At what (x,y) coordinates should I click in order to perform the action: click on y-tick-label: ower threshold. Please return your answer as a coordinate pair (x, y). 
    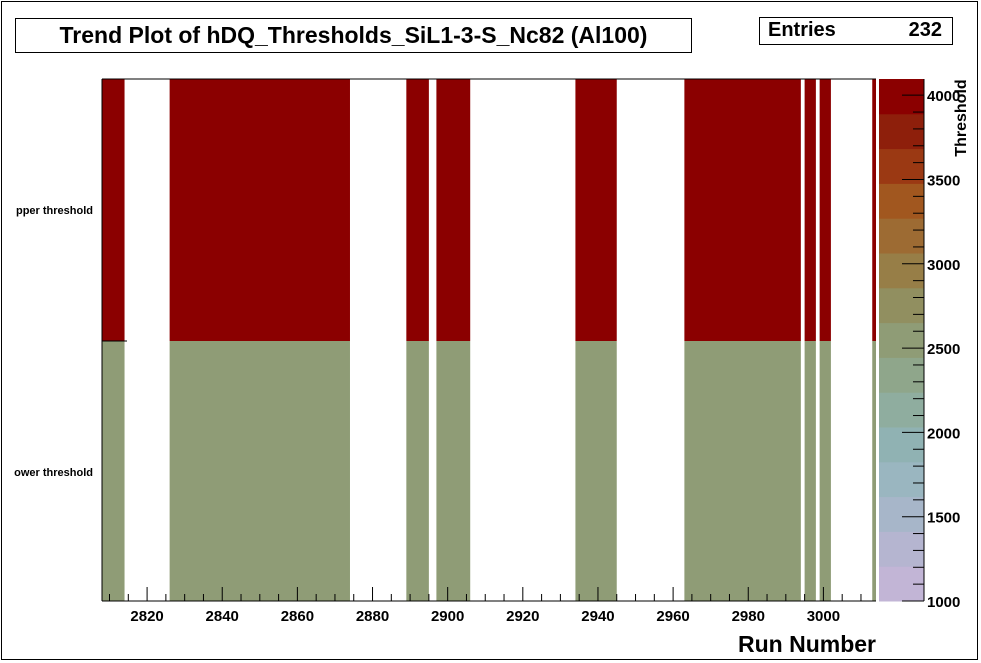
    Looking at the image, I should click on (53, 473).